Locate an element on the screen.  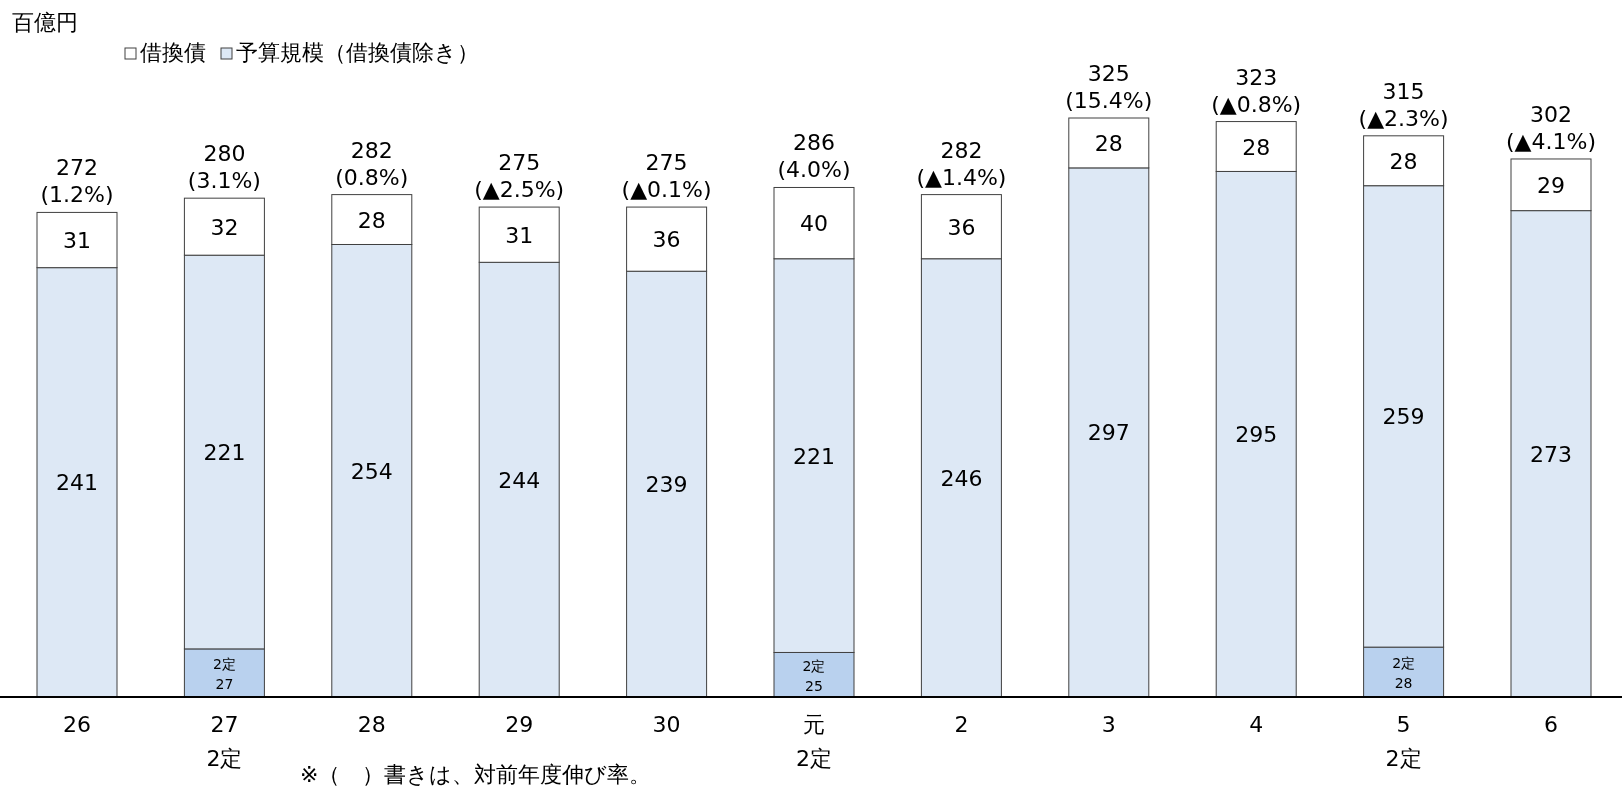
legend-label: 予算規模（借換債除き） is located at coordinates (357, 52).